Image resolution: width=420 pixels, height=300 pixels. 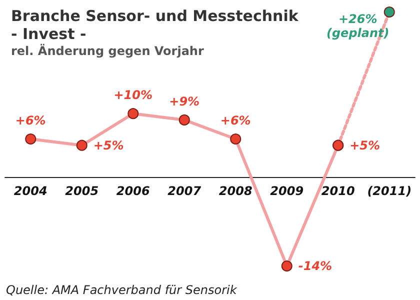 I want to click on x-tick-label: 2007, so click(x=185, y=191).